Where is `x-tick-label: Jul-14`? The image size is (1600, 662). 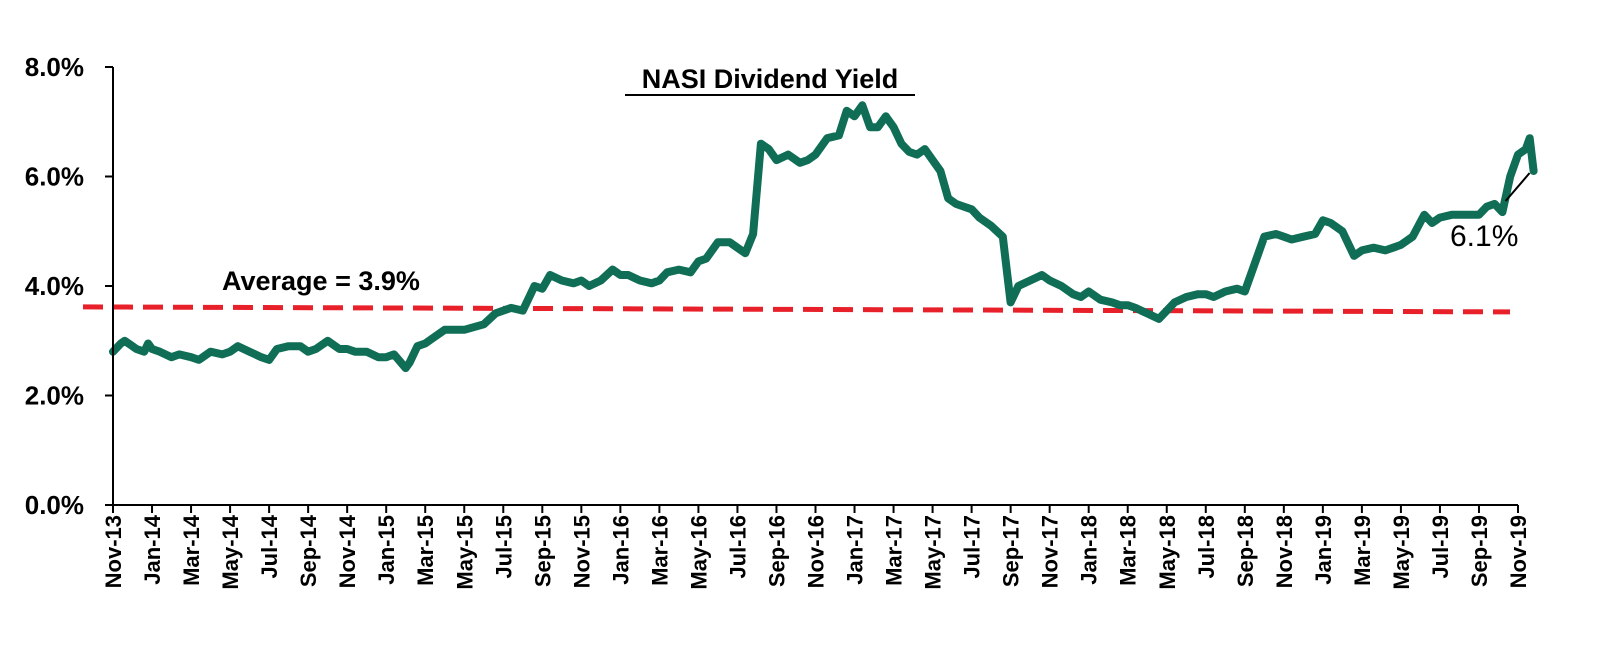
x-tick-label: Jul-14 is located at coordinates (269, 546).